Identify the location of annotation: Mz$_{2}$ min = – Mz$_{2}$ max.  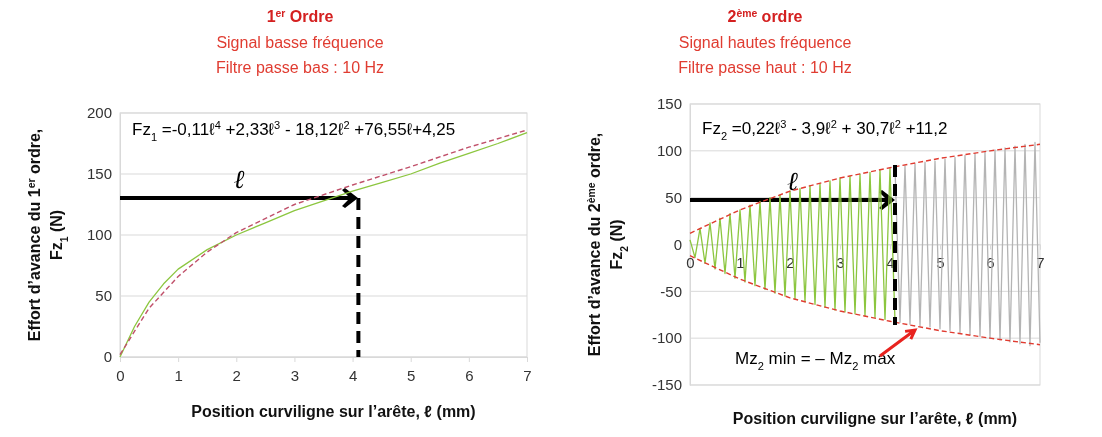
(815, 360).